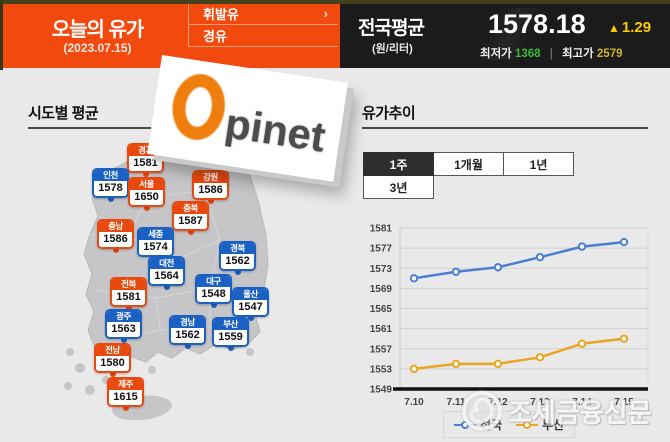  What do you see at coordinates (381, 369) in the screenshot?
I see `svg-text: 1553` at bounding box center [381, 369].